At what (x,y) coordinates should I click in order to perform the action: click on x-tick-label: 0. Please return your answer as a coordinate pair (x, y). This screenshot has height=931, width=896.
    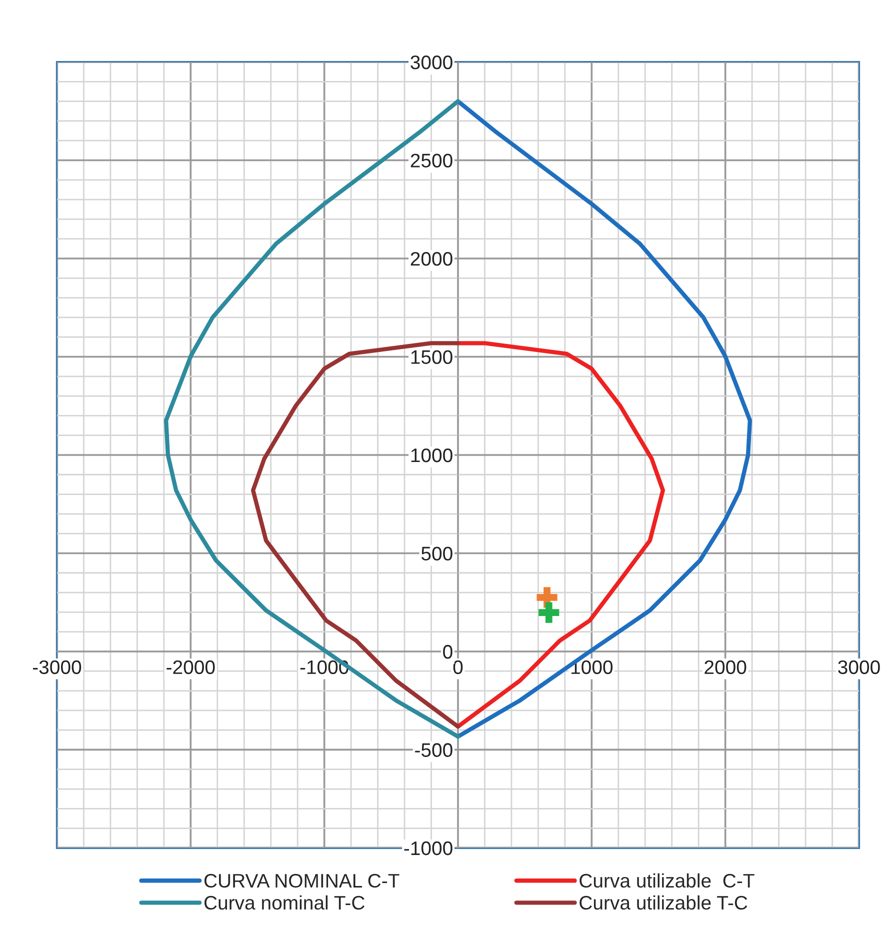
    Looking at the image, I should click on (458, 667).